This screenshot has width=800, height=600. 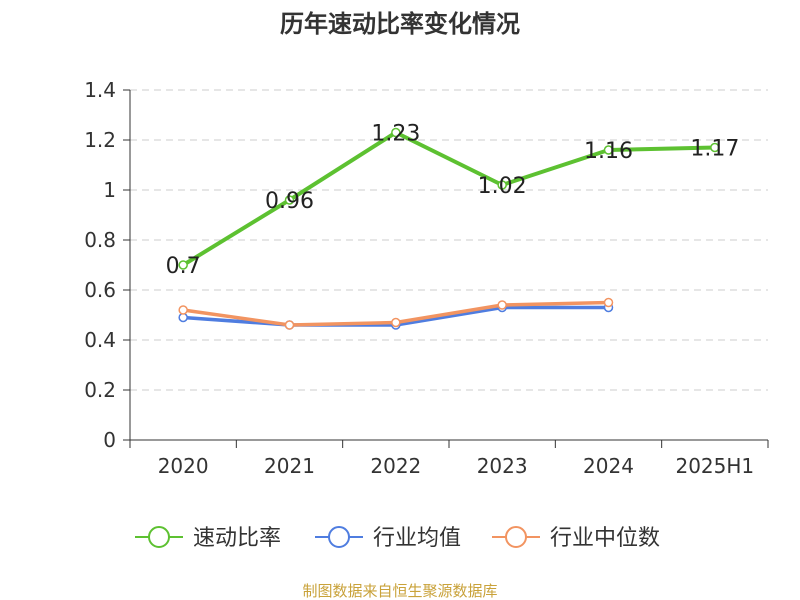 I want to click on chart-title: 历年速动比率变化情况, so click(x=400, y=24).